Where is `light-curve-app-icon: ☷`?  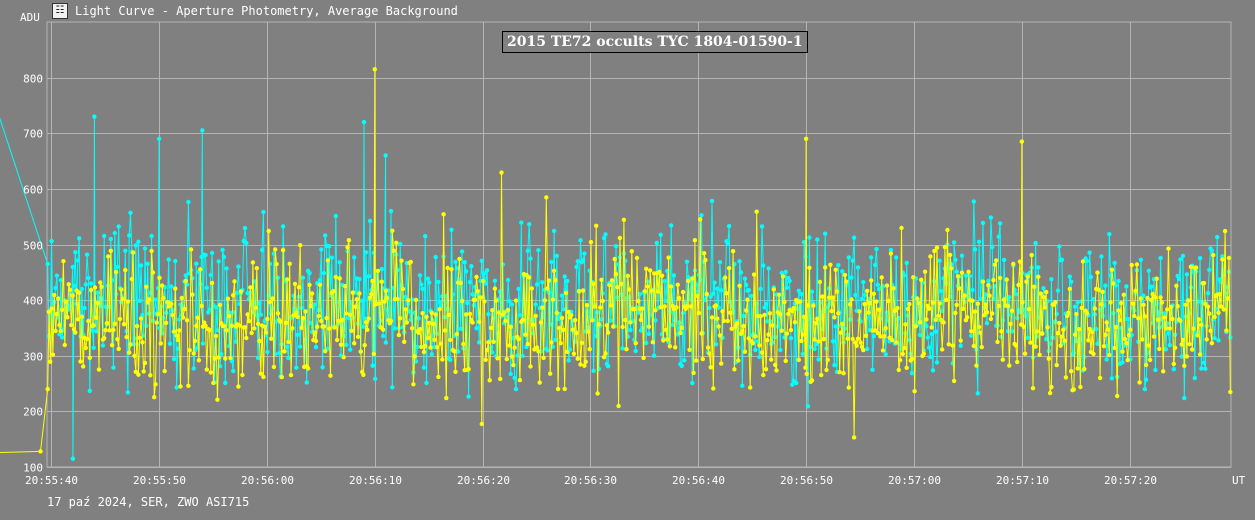
light-curve-app-icon: ☷ is located at coordinates (60, 11).